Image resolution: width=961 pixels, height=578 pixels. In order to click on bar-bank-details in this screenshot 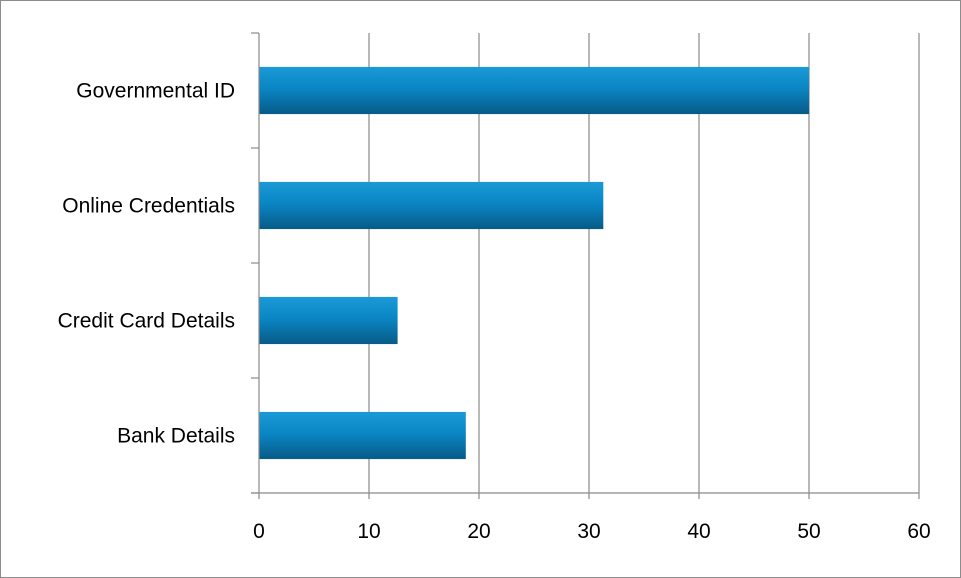, I will do `click(362, 435)`.